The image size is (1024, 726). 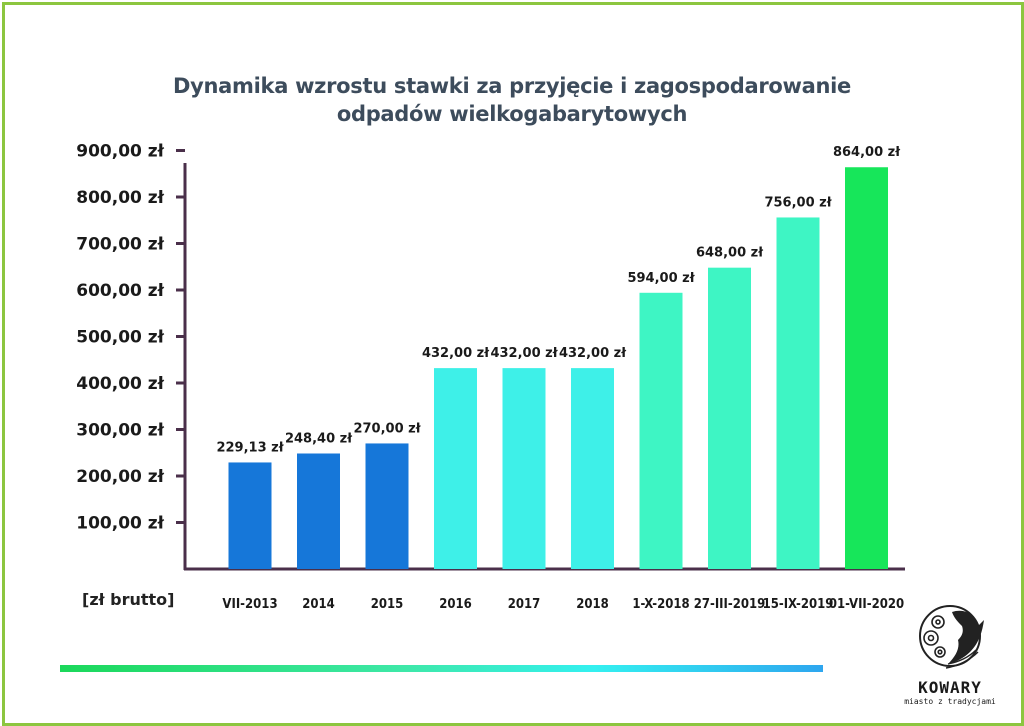 I want to click on x-category-label: 2018, so click(x=592, y=604).